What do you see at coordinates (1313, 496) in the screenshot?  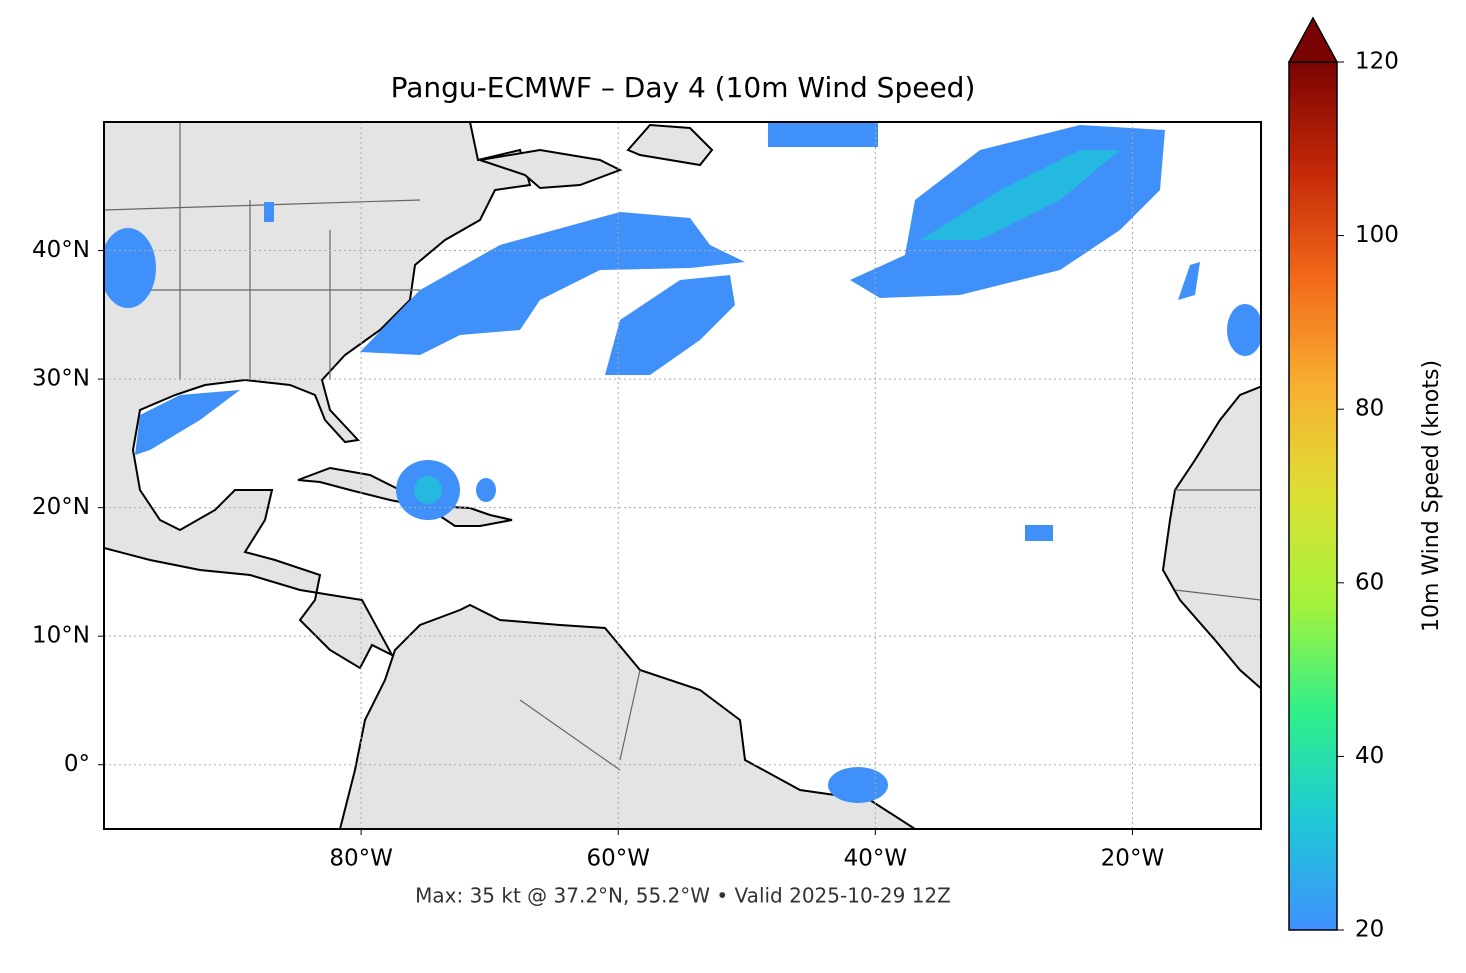 I see `colorbar` at bounding box center [1313, 496].